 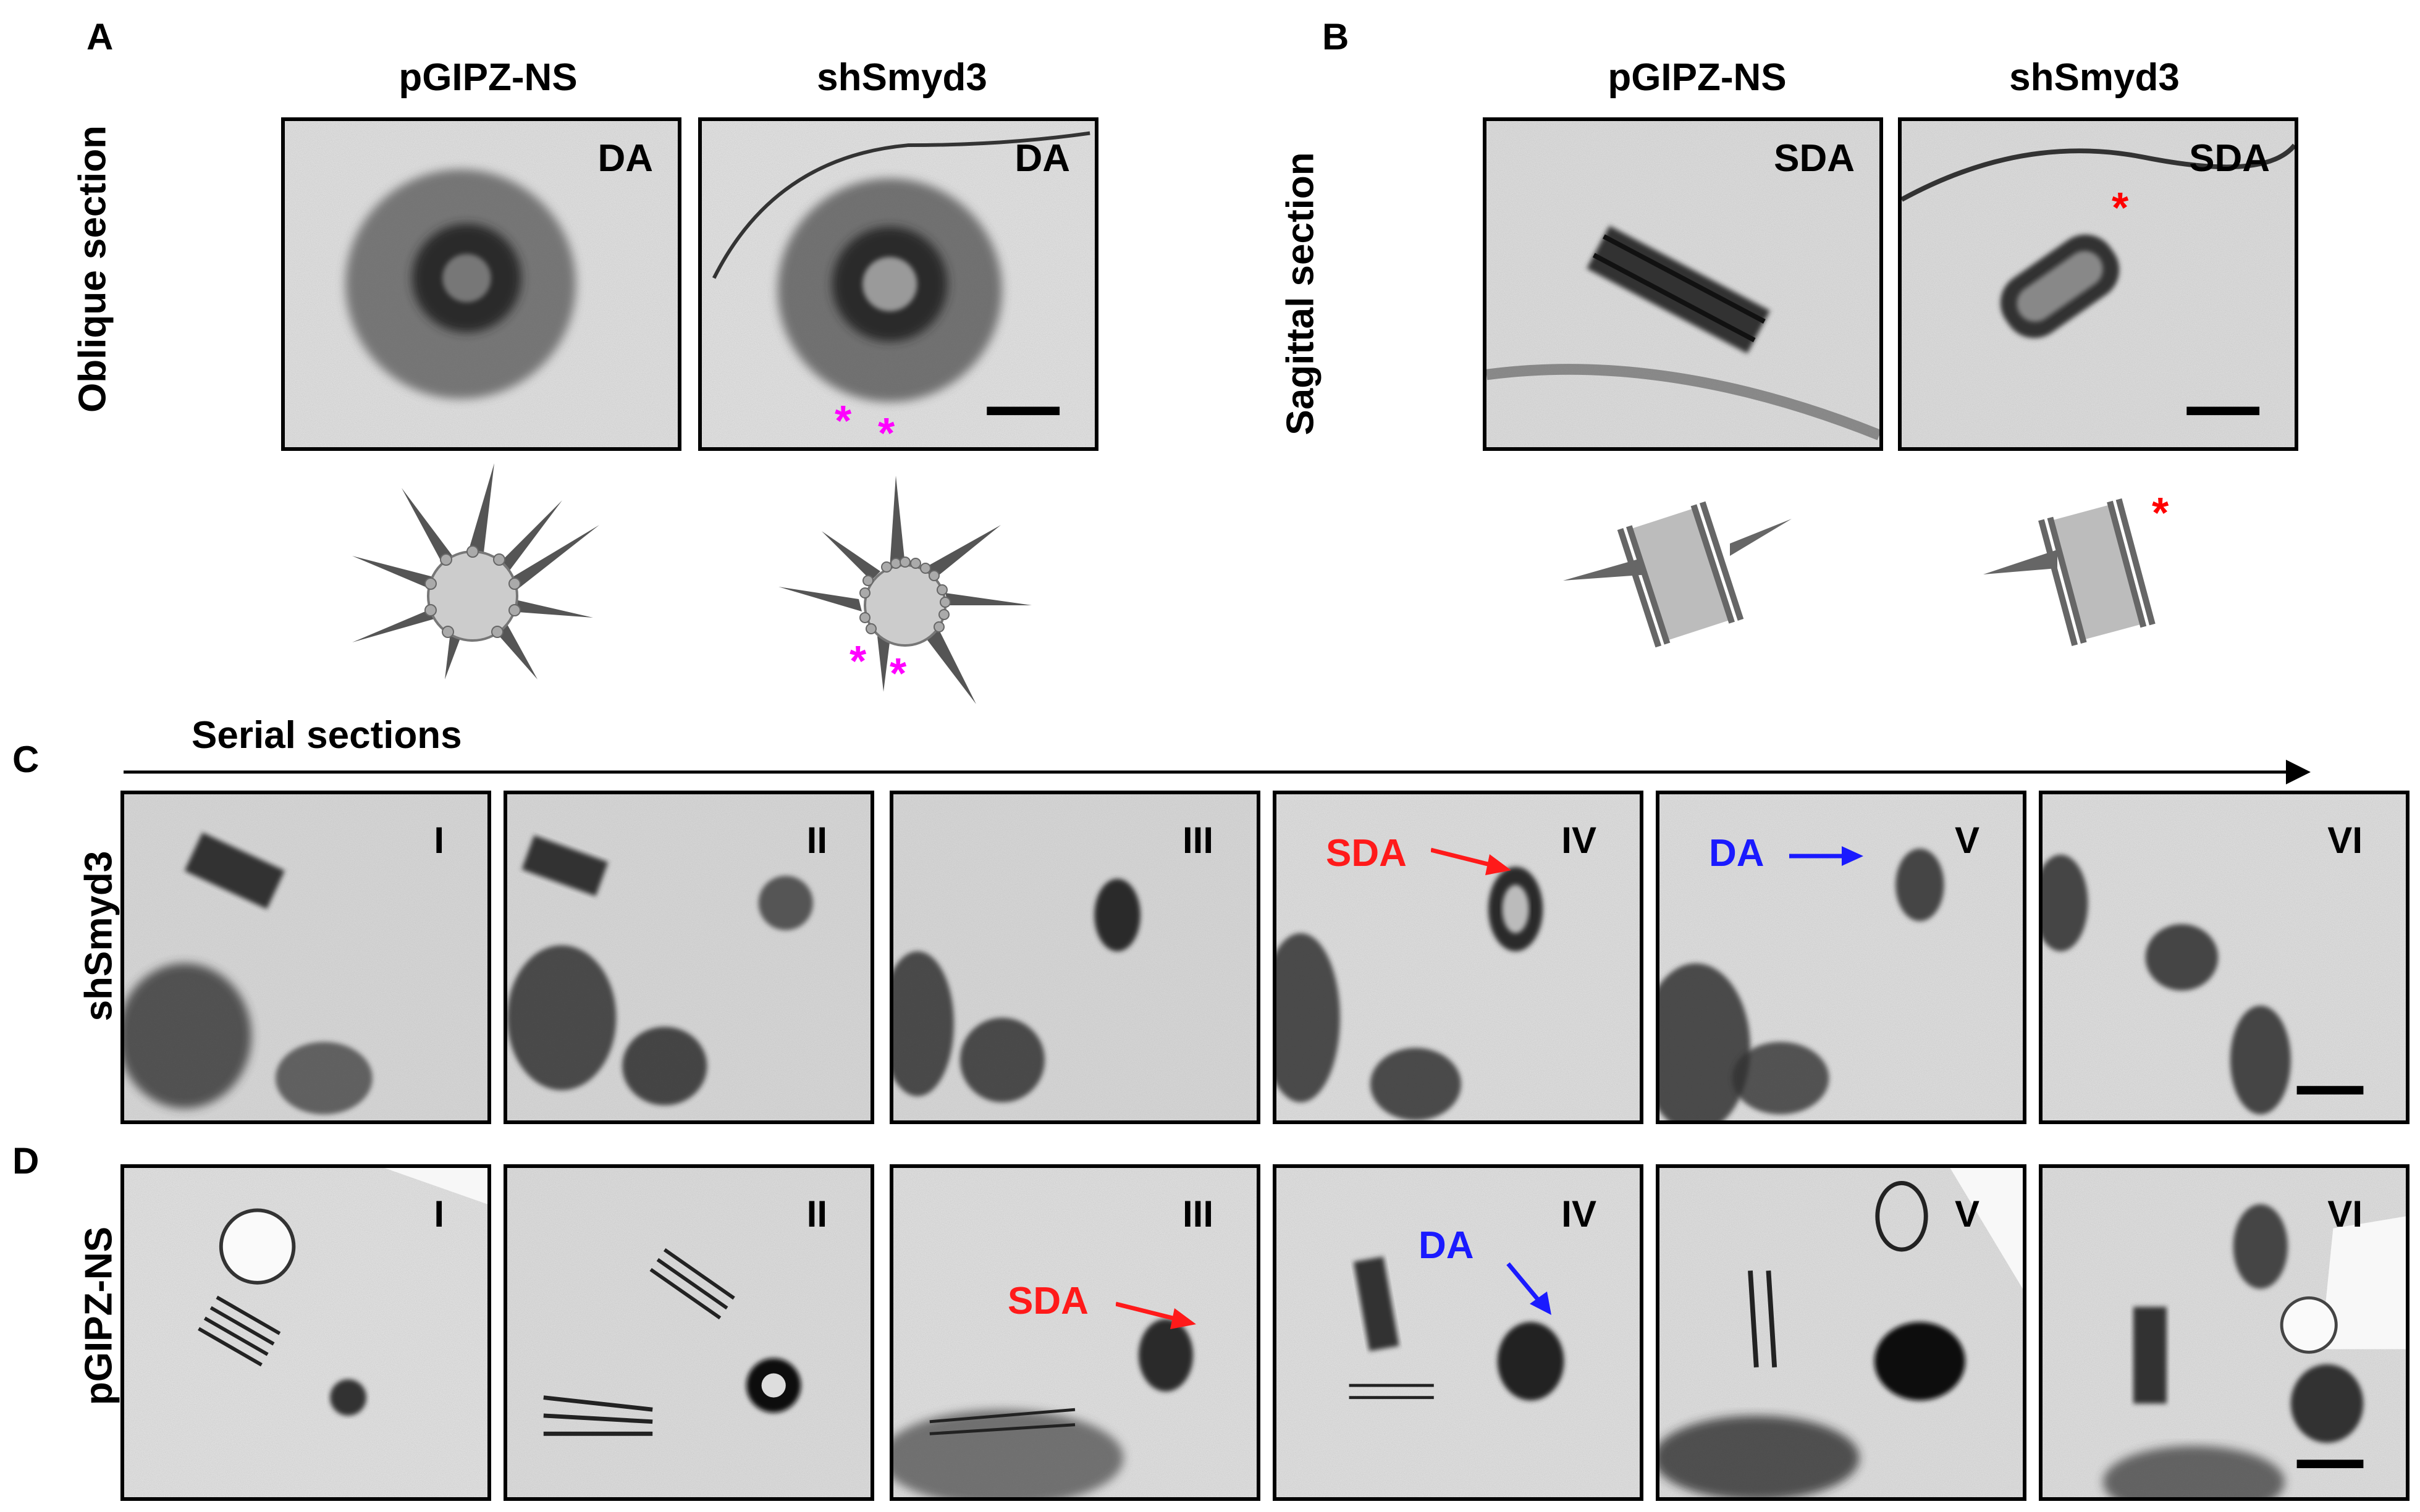 What do you see at coordinates (1458, 957) in the screenshot?
I see `em-image-c-4: IV SDA` at bounding box center [1458, 957].